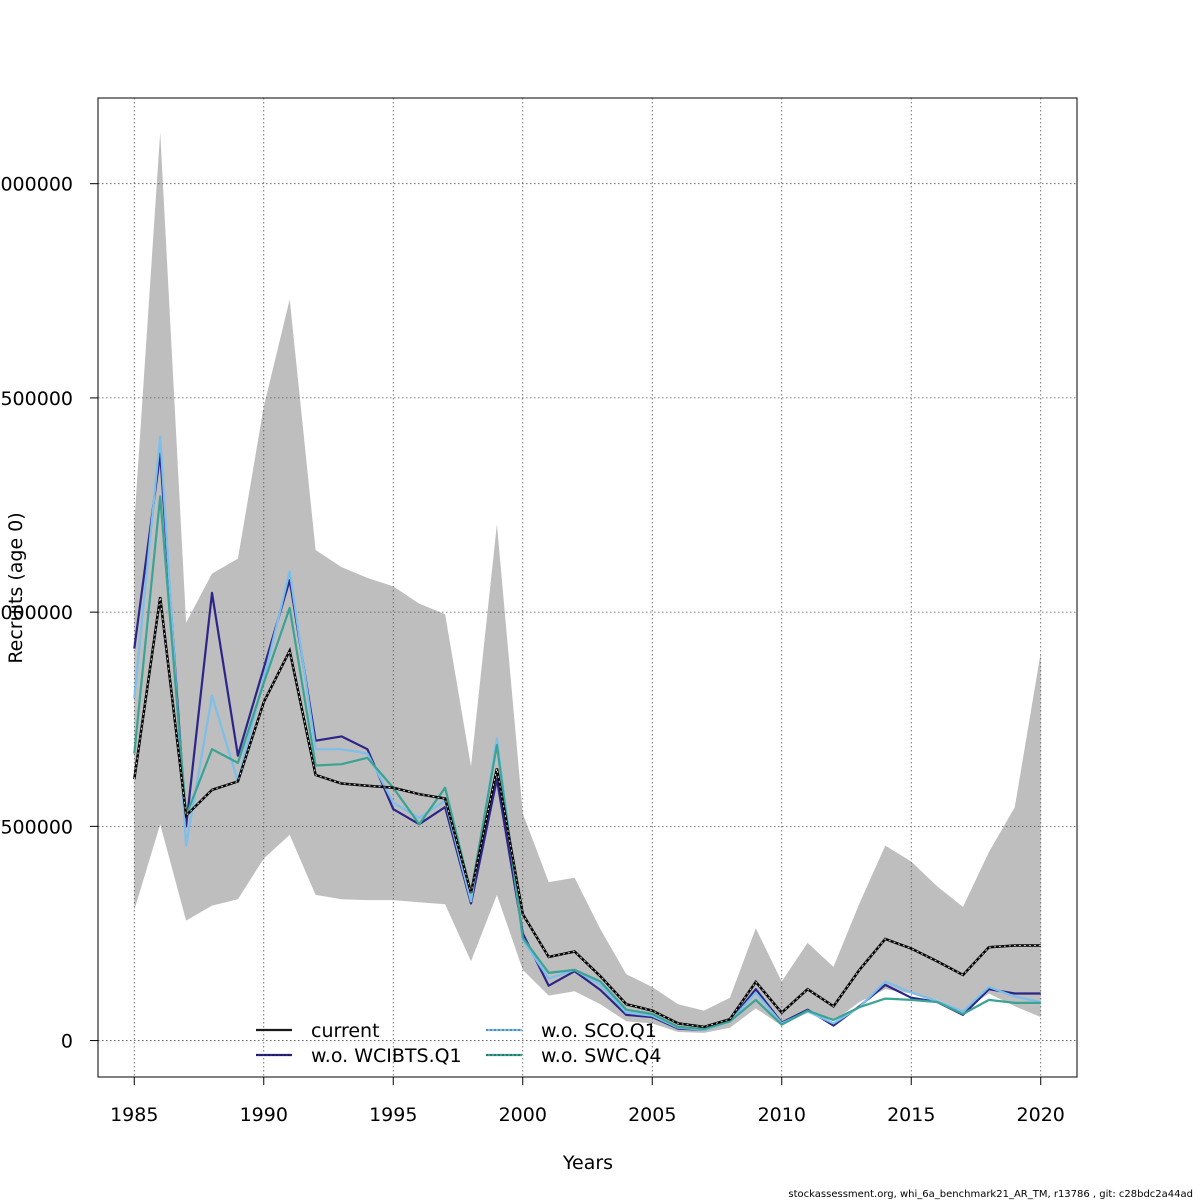  I want to click on x-tick-label: 2010, so click(782, 1115).